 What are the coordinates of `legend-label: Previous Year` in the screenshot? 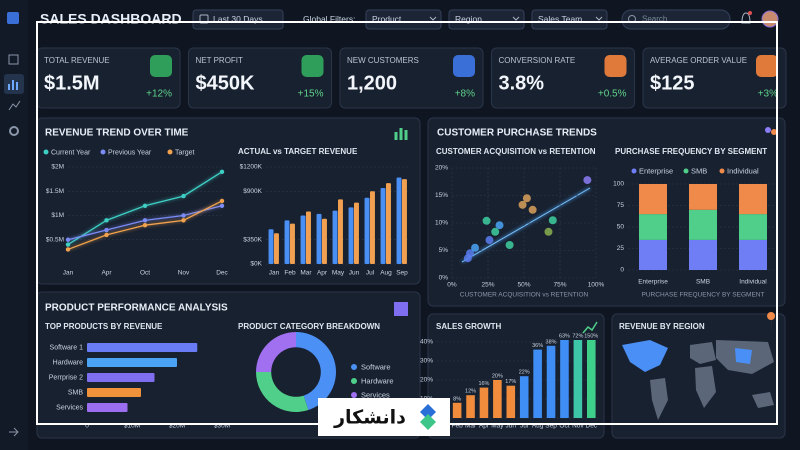 It's located at (130, 152).